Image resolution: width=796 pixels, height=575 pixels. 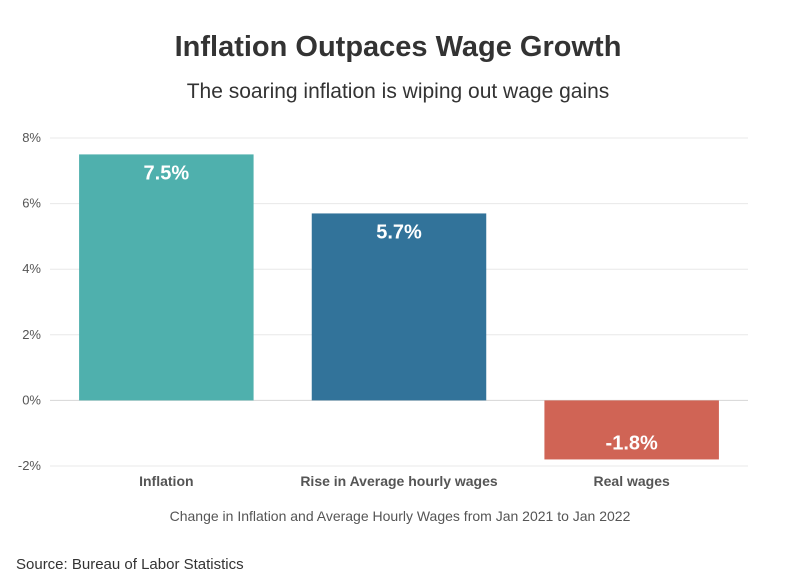 What do you see at coordinates (166, 481) in the screenshot?
I see `category-label: Inflation` at bounding box center [166, 481].